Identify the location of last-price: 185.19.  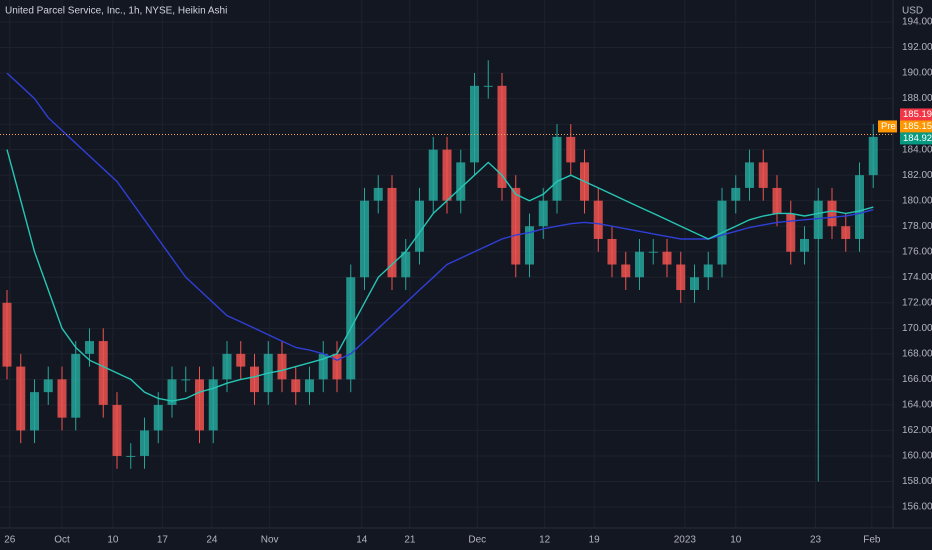
(917, 114).